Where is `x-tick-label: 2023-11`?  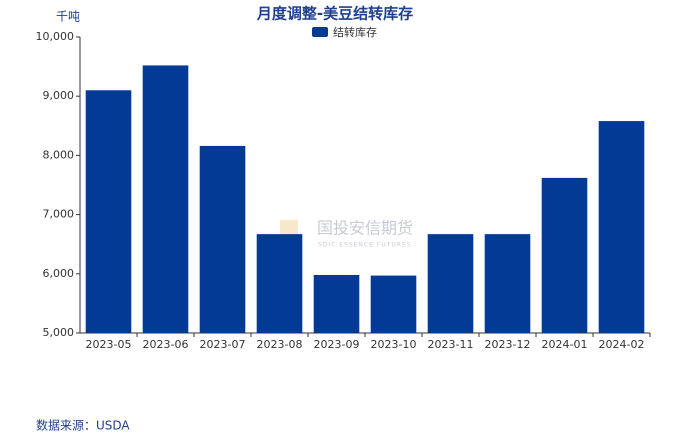 x-tick-label: 2023-11 is located at coordinates (451, 344).